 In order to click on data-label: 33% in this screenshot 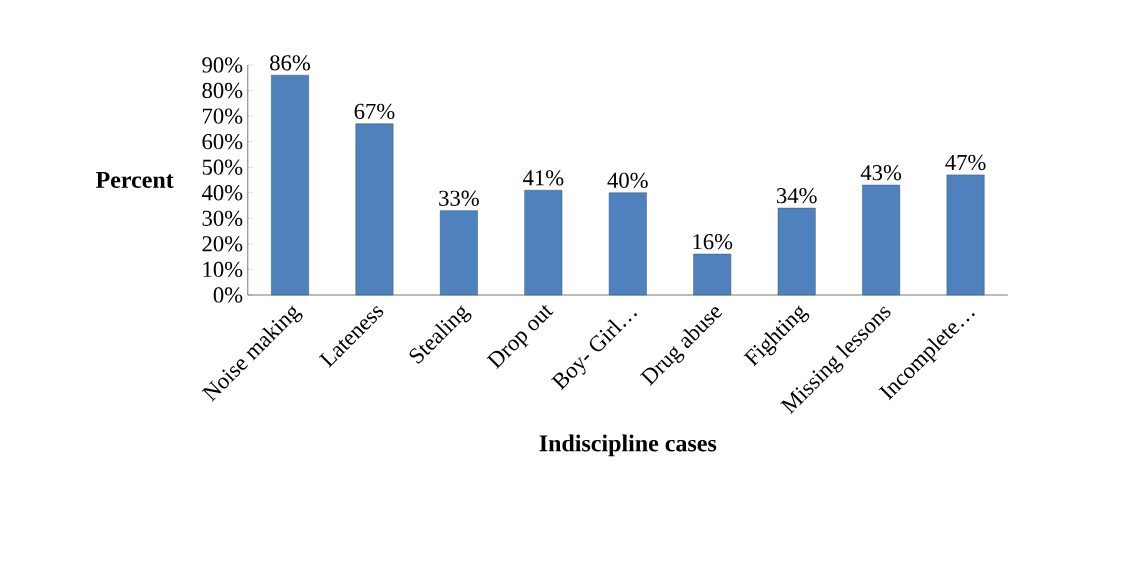, I will do `click(459, 198)`.